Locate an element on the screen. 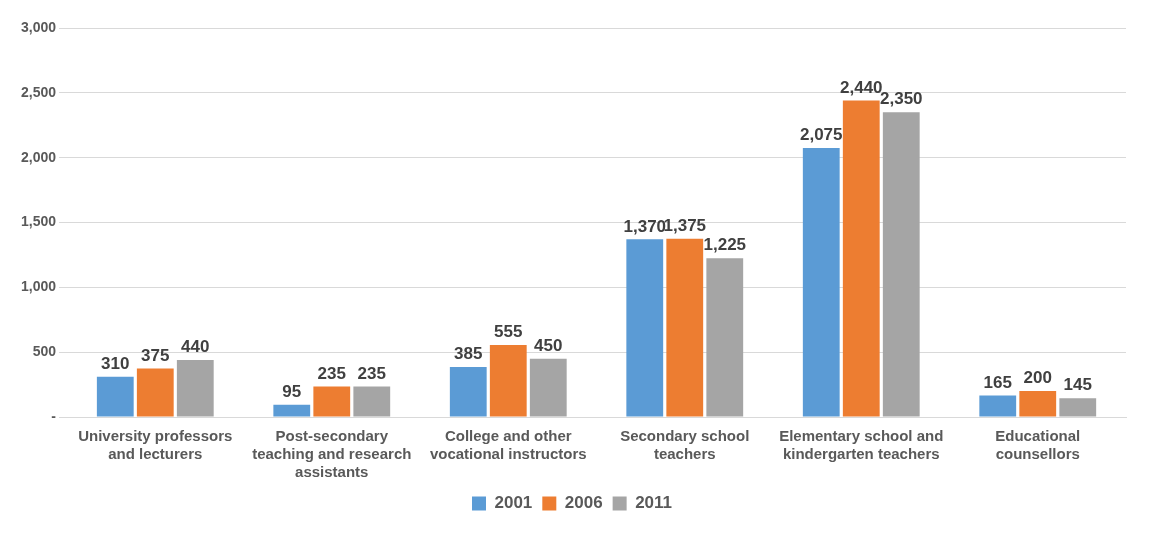 The width and height of the screenshot is (1154, 540). data-label: 555 is located at coordinates (508, 332).